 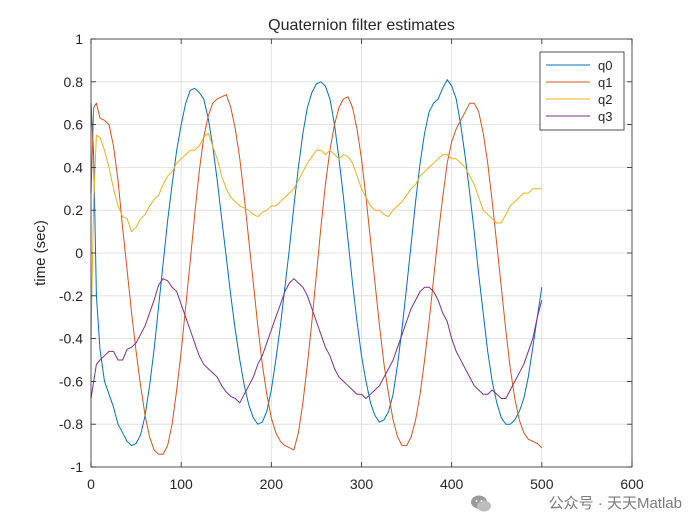 I want to click on x-tick-label: 100, so click(x=181, y=484).